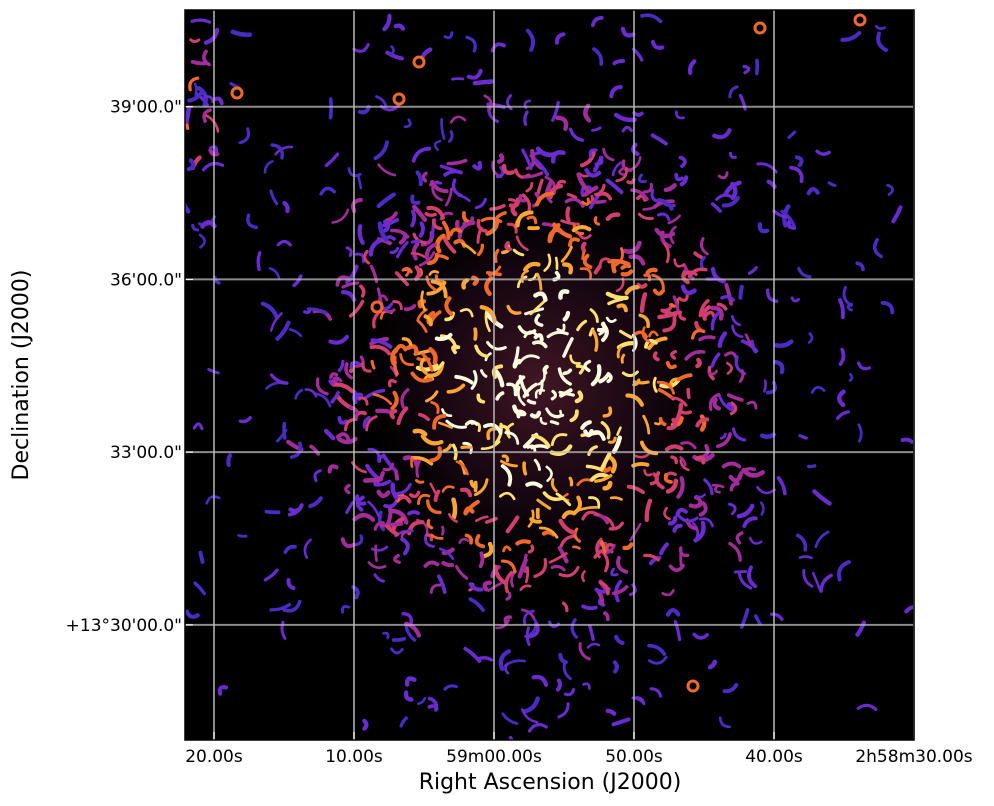 The width and height of the screenshot is (994, 806). I want to click on y-axis-label: Declination (J2000), so click(21, 375).